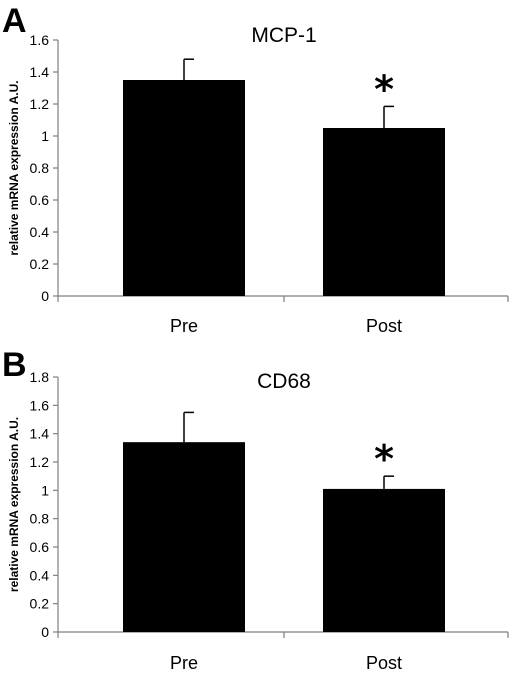 This screenshot has width=520, height=673. Describe the element at coordinates (14, 365) in the screenshot. I see `panel-letter: B` at that location.